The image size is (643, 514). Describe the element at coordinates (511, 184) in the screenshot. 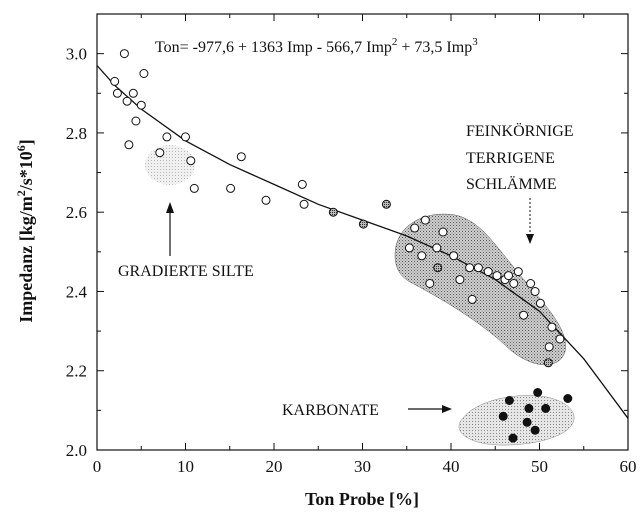

I see `annotation-schlaemme: SCHLÄMME` at that location.